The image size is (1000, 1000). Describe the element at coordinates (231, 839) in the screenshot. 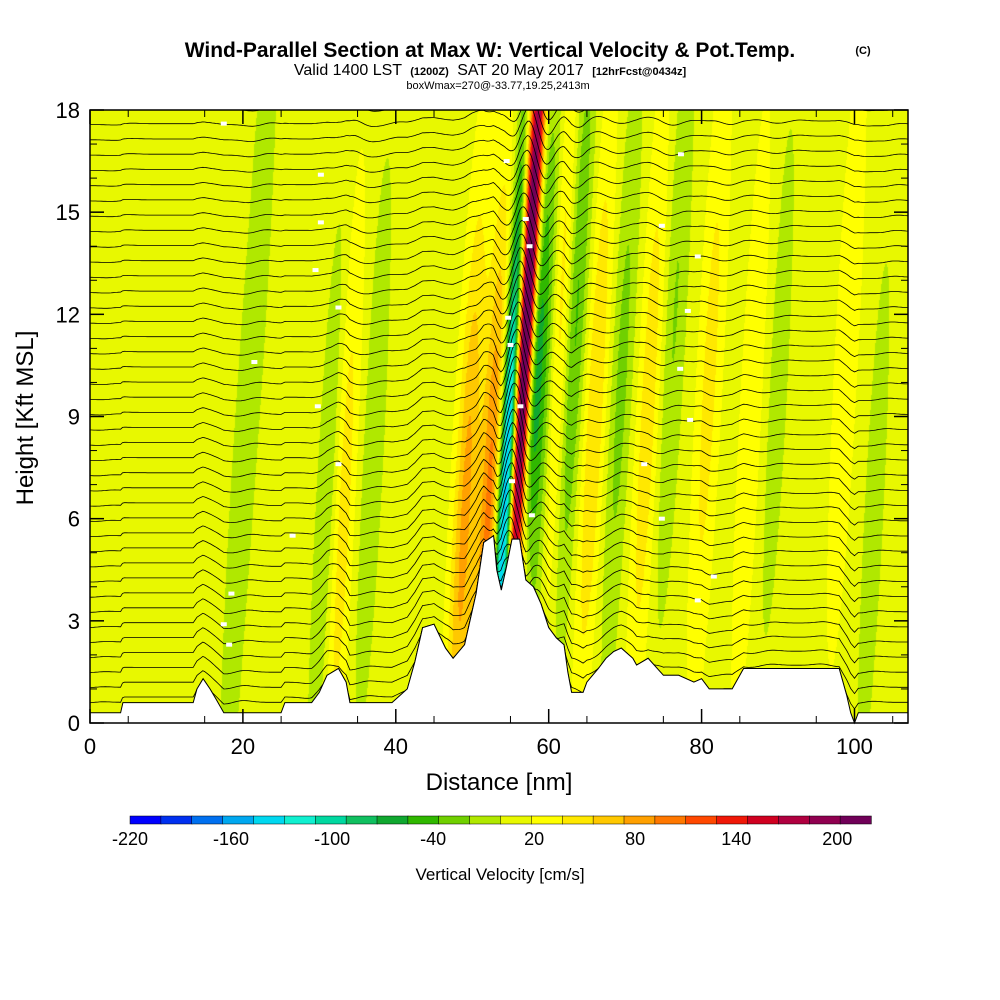

I see `colorbar-tick-label: -160` at that location.